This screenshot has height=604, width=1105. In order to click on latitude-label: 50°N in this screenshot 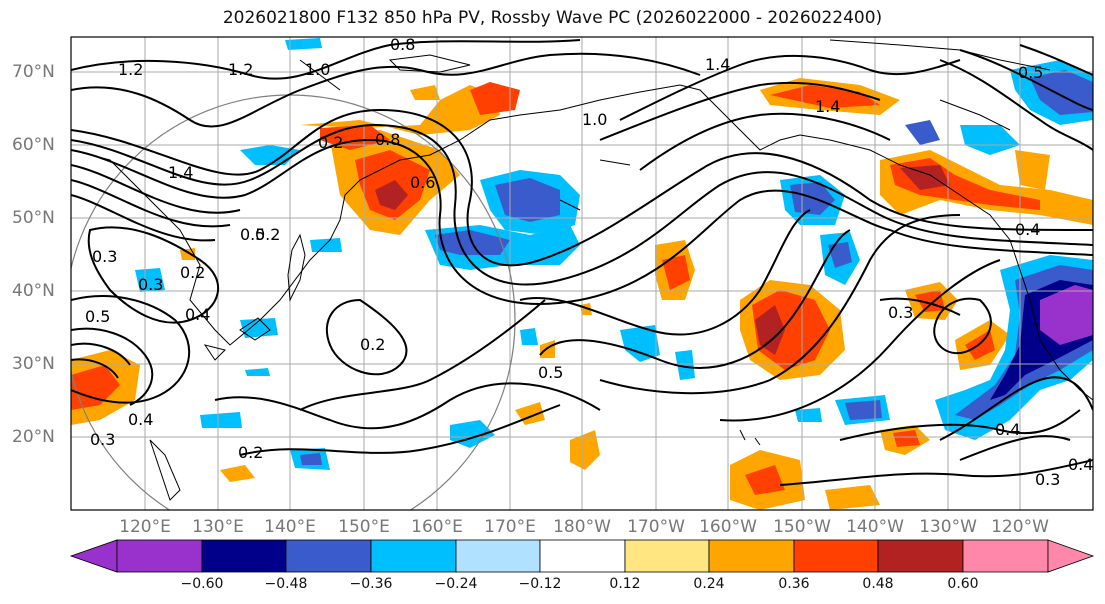, I will do `click(33, 218)`.